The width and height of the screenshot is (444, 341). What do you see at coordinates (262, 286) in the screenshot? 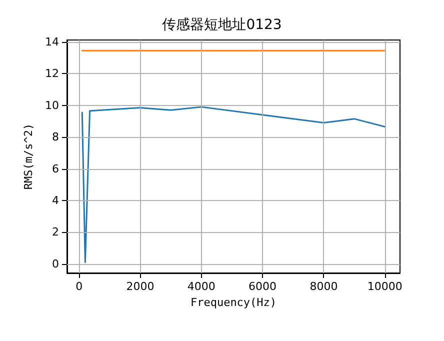
I see `x-tick-label: 6000` at bounding box center [262, 286].